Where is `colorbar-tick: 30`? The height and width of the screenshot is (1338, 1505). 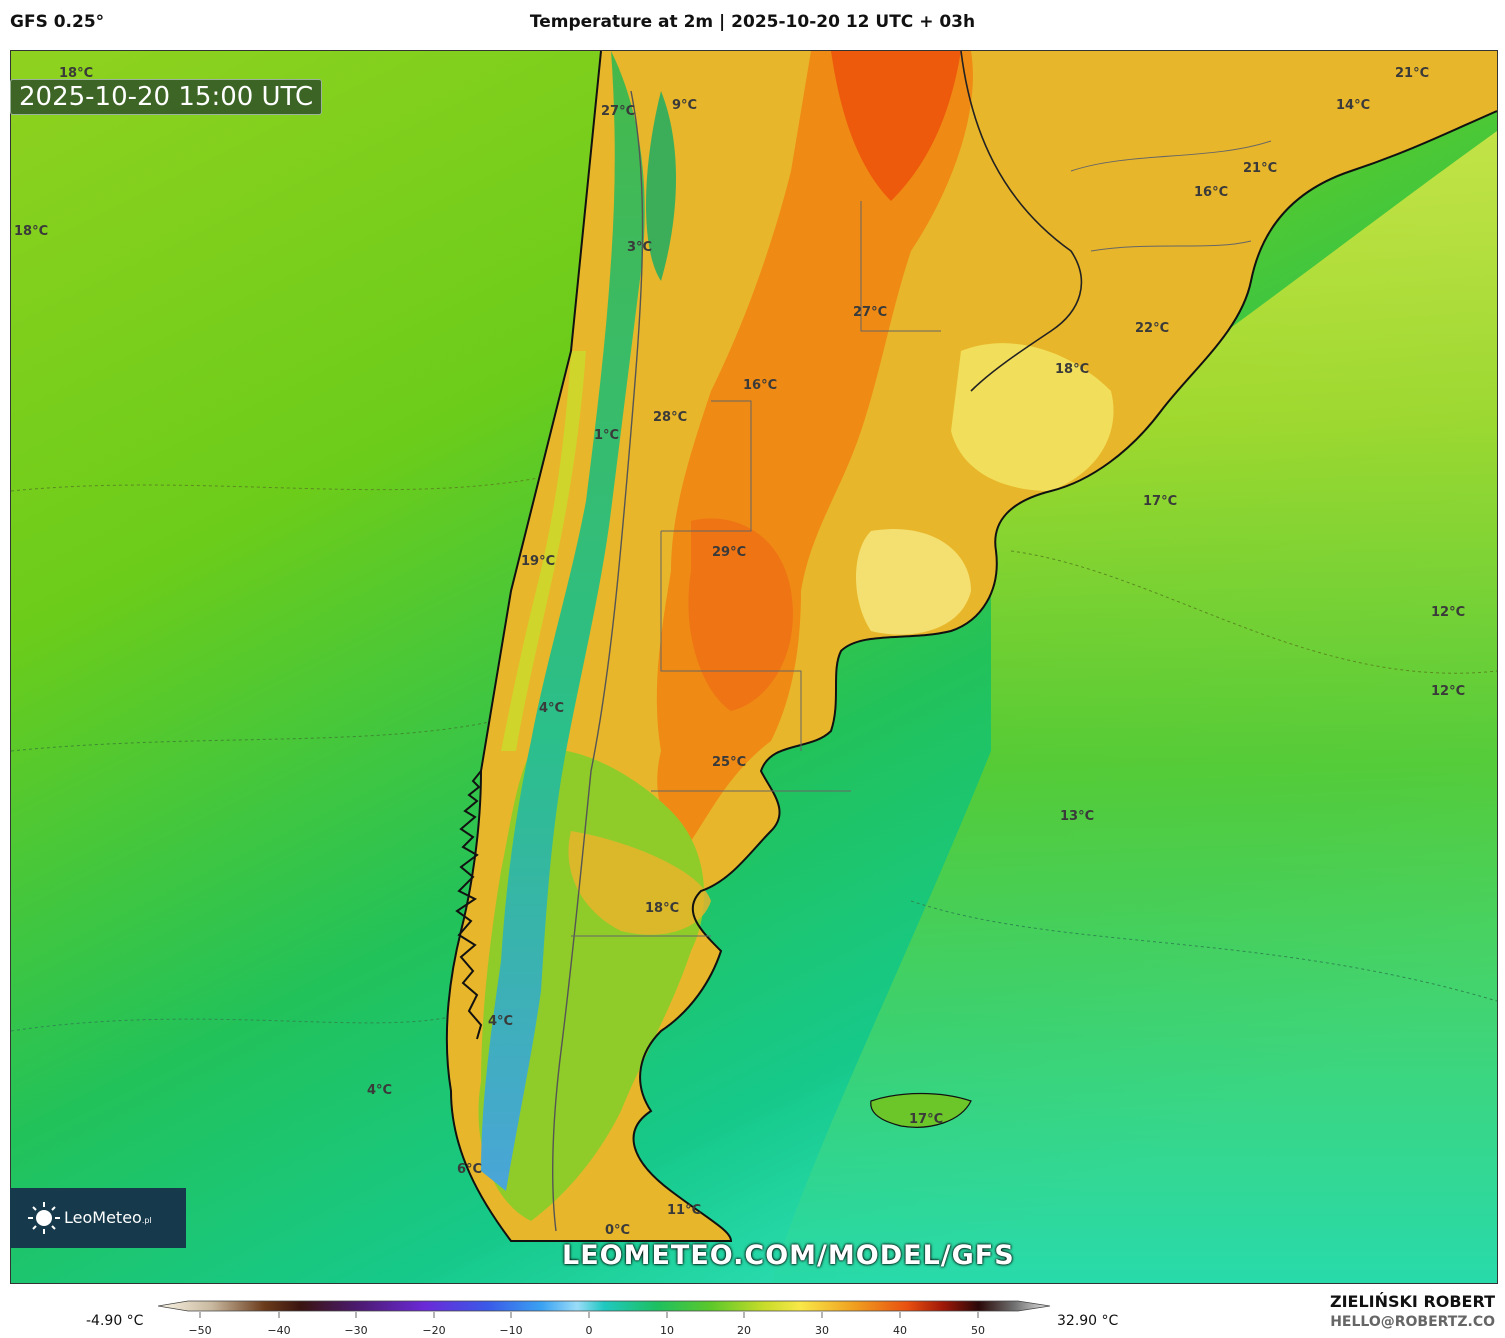
colorbar-tick: 30 is located at coordinates (822, 1330).